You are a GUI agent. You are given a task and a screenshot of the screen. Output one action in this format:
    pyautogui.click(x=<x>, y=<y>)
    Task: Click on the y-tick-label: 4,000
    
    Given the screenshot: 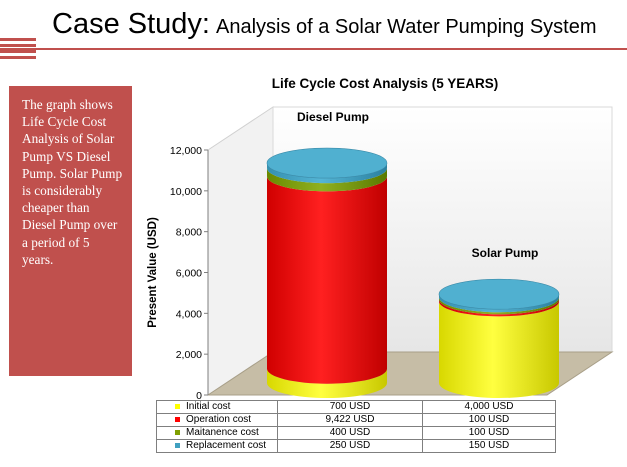 What is the action you would take?
    pyautogui.click(x=189, y=314)
    